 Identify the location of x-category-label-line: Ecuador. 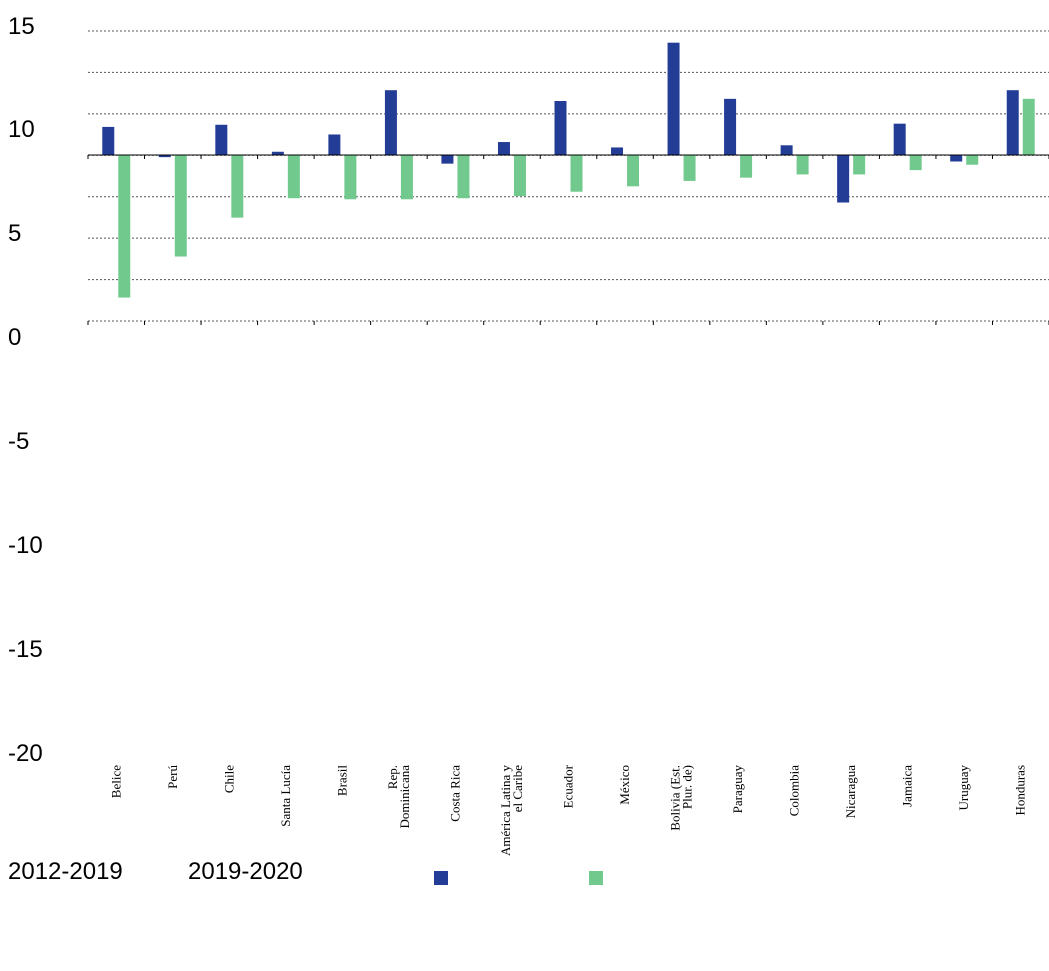
(568, 786).